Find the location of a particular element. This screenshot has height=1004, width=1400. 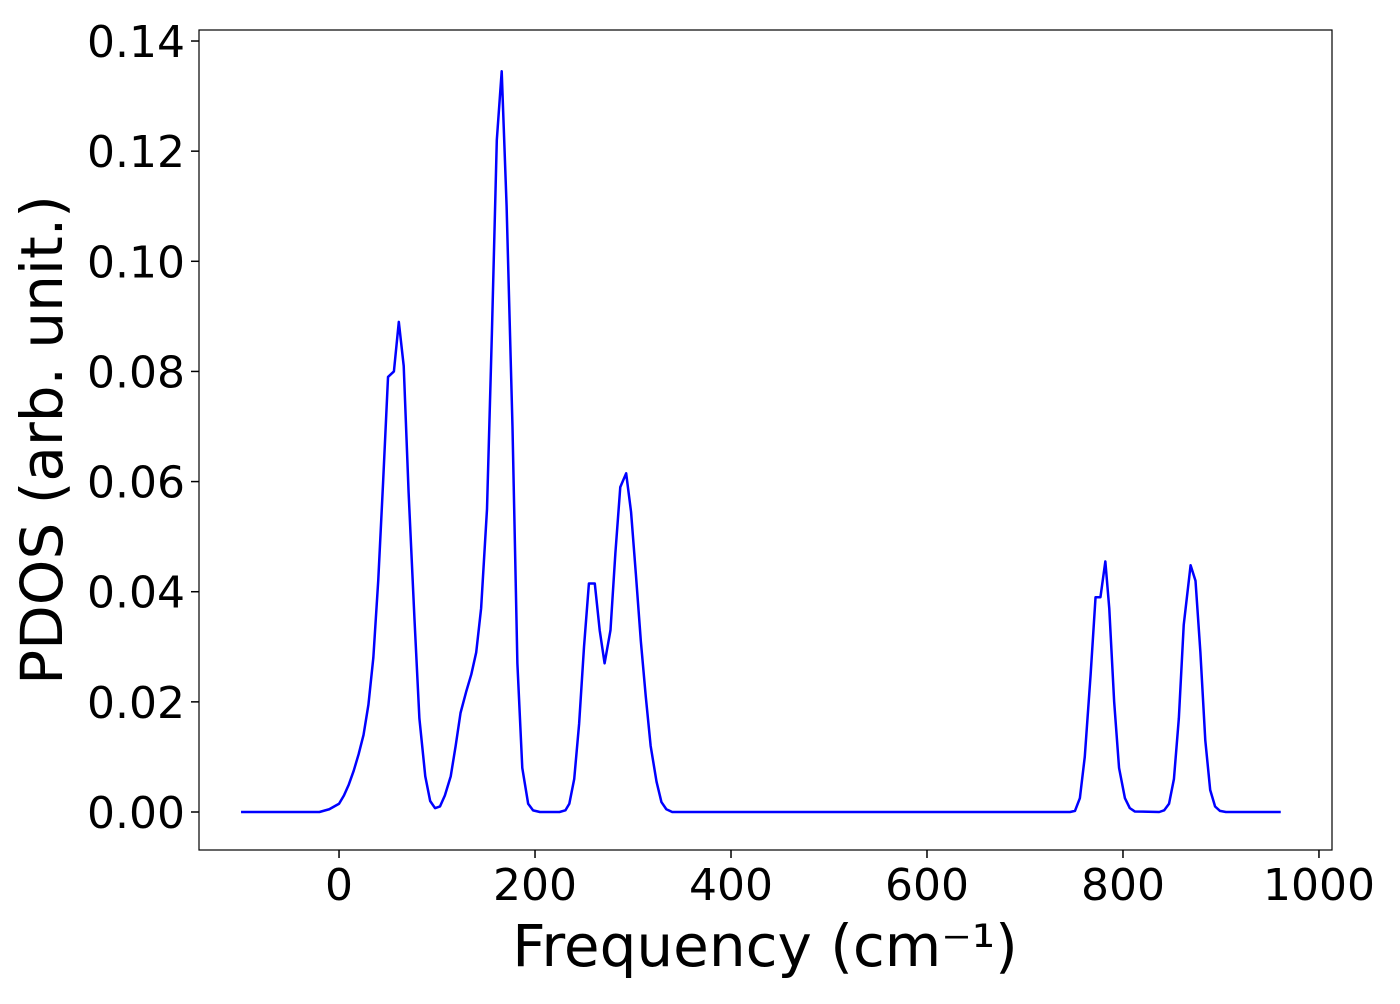

y-tick-label: 0.12 is located at coordinates (136, 152).